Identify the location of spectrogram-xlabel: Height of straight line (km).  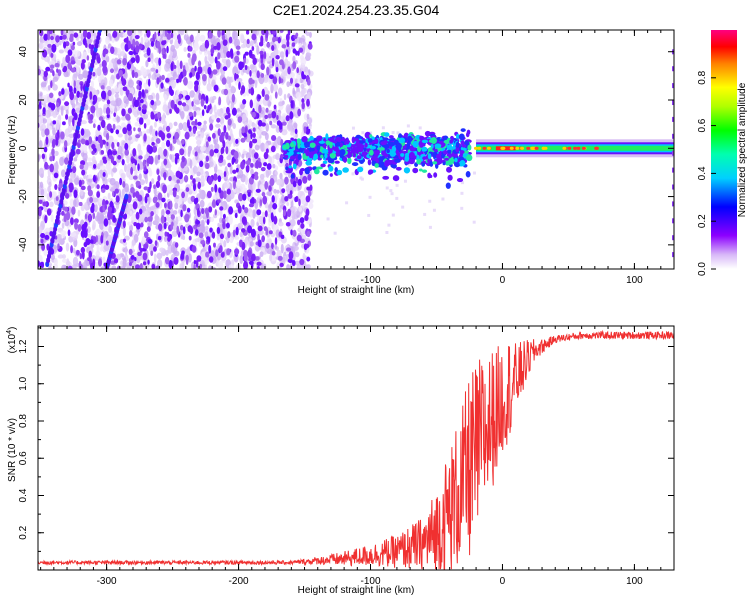
(356, 290).